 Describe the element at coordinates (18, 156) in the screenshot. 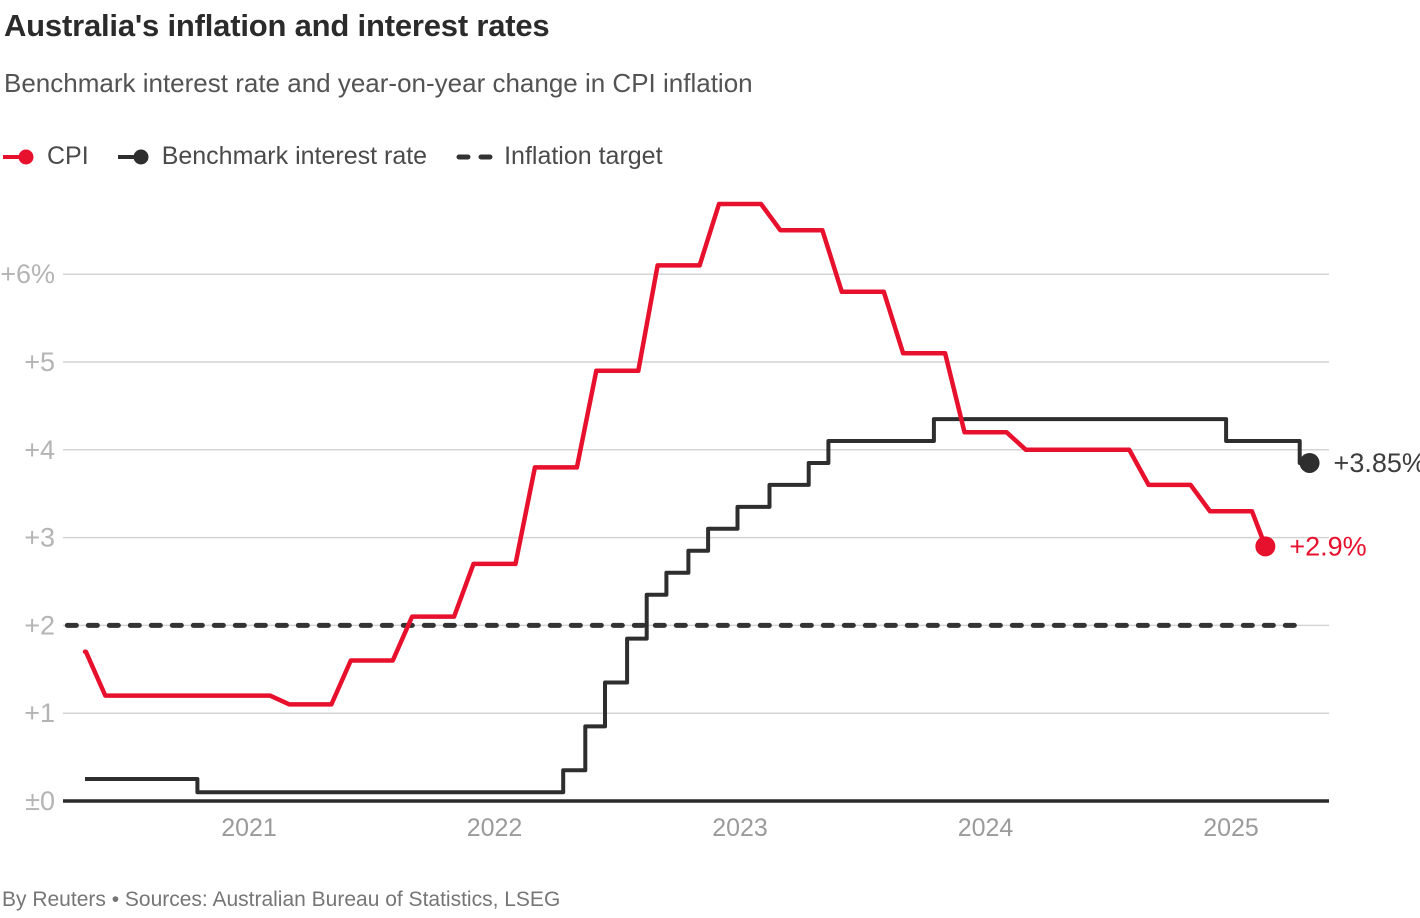

I see `cpi-line-dot-icon` at that location.